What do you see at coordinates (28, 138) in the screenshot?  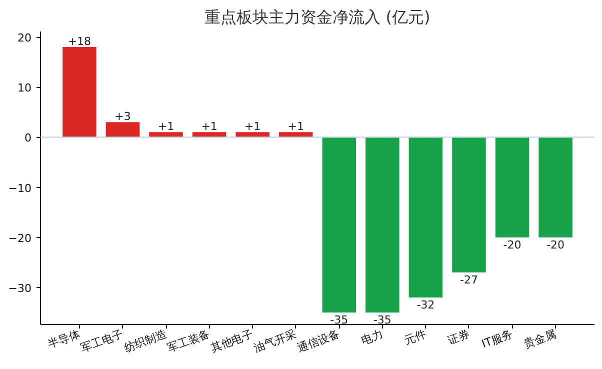 I see `y-tick-label: 0` at bounding box center [28, 138].